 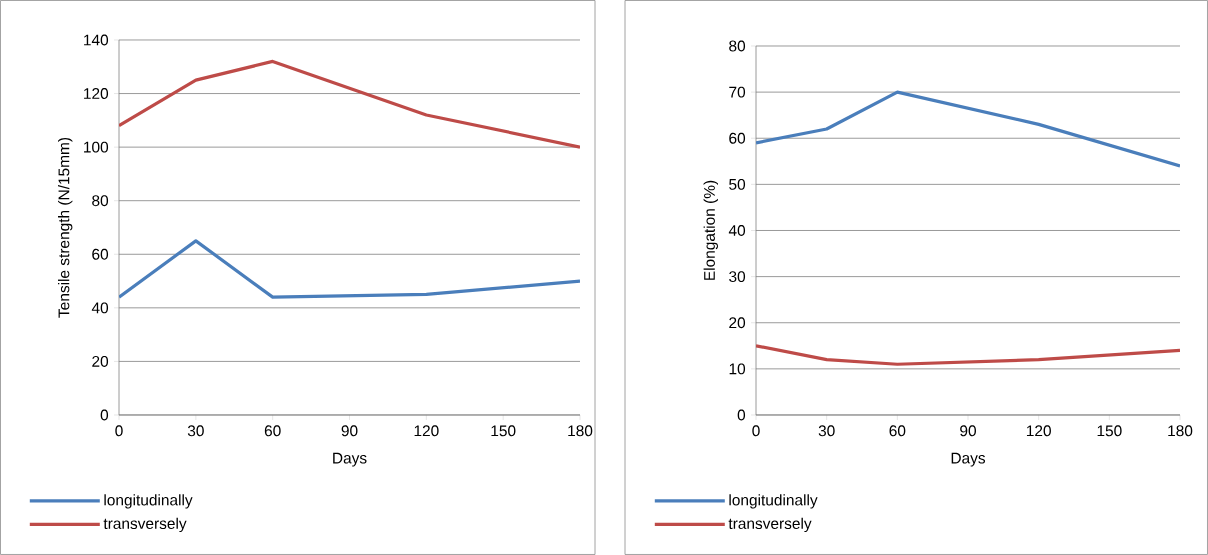 What do you see at coordinates (710, 230) in the screenshot?
I see `y-axis-title: Elongation (%)` at bounding box center [710, 230].